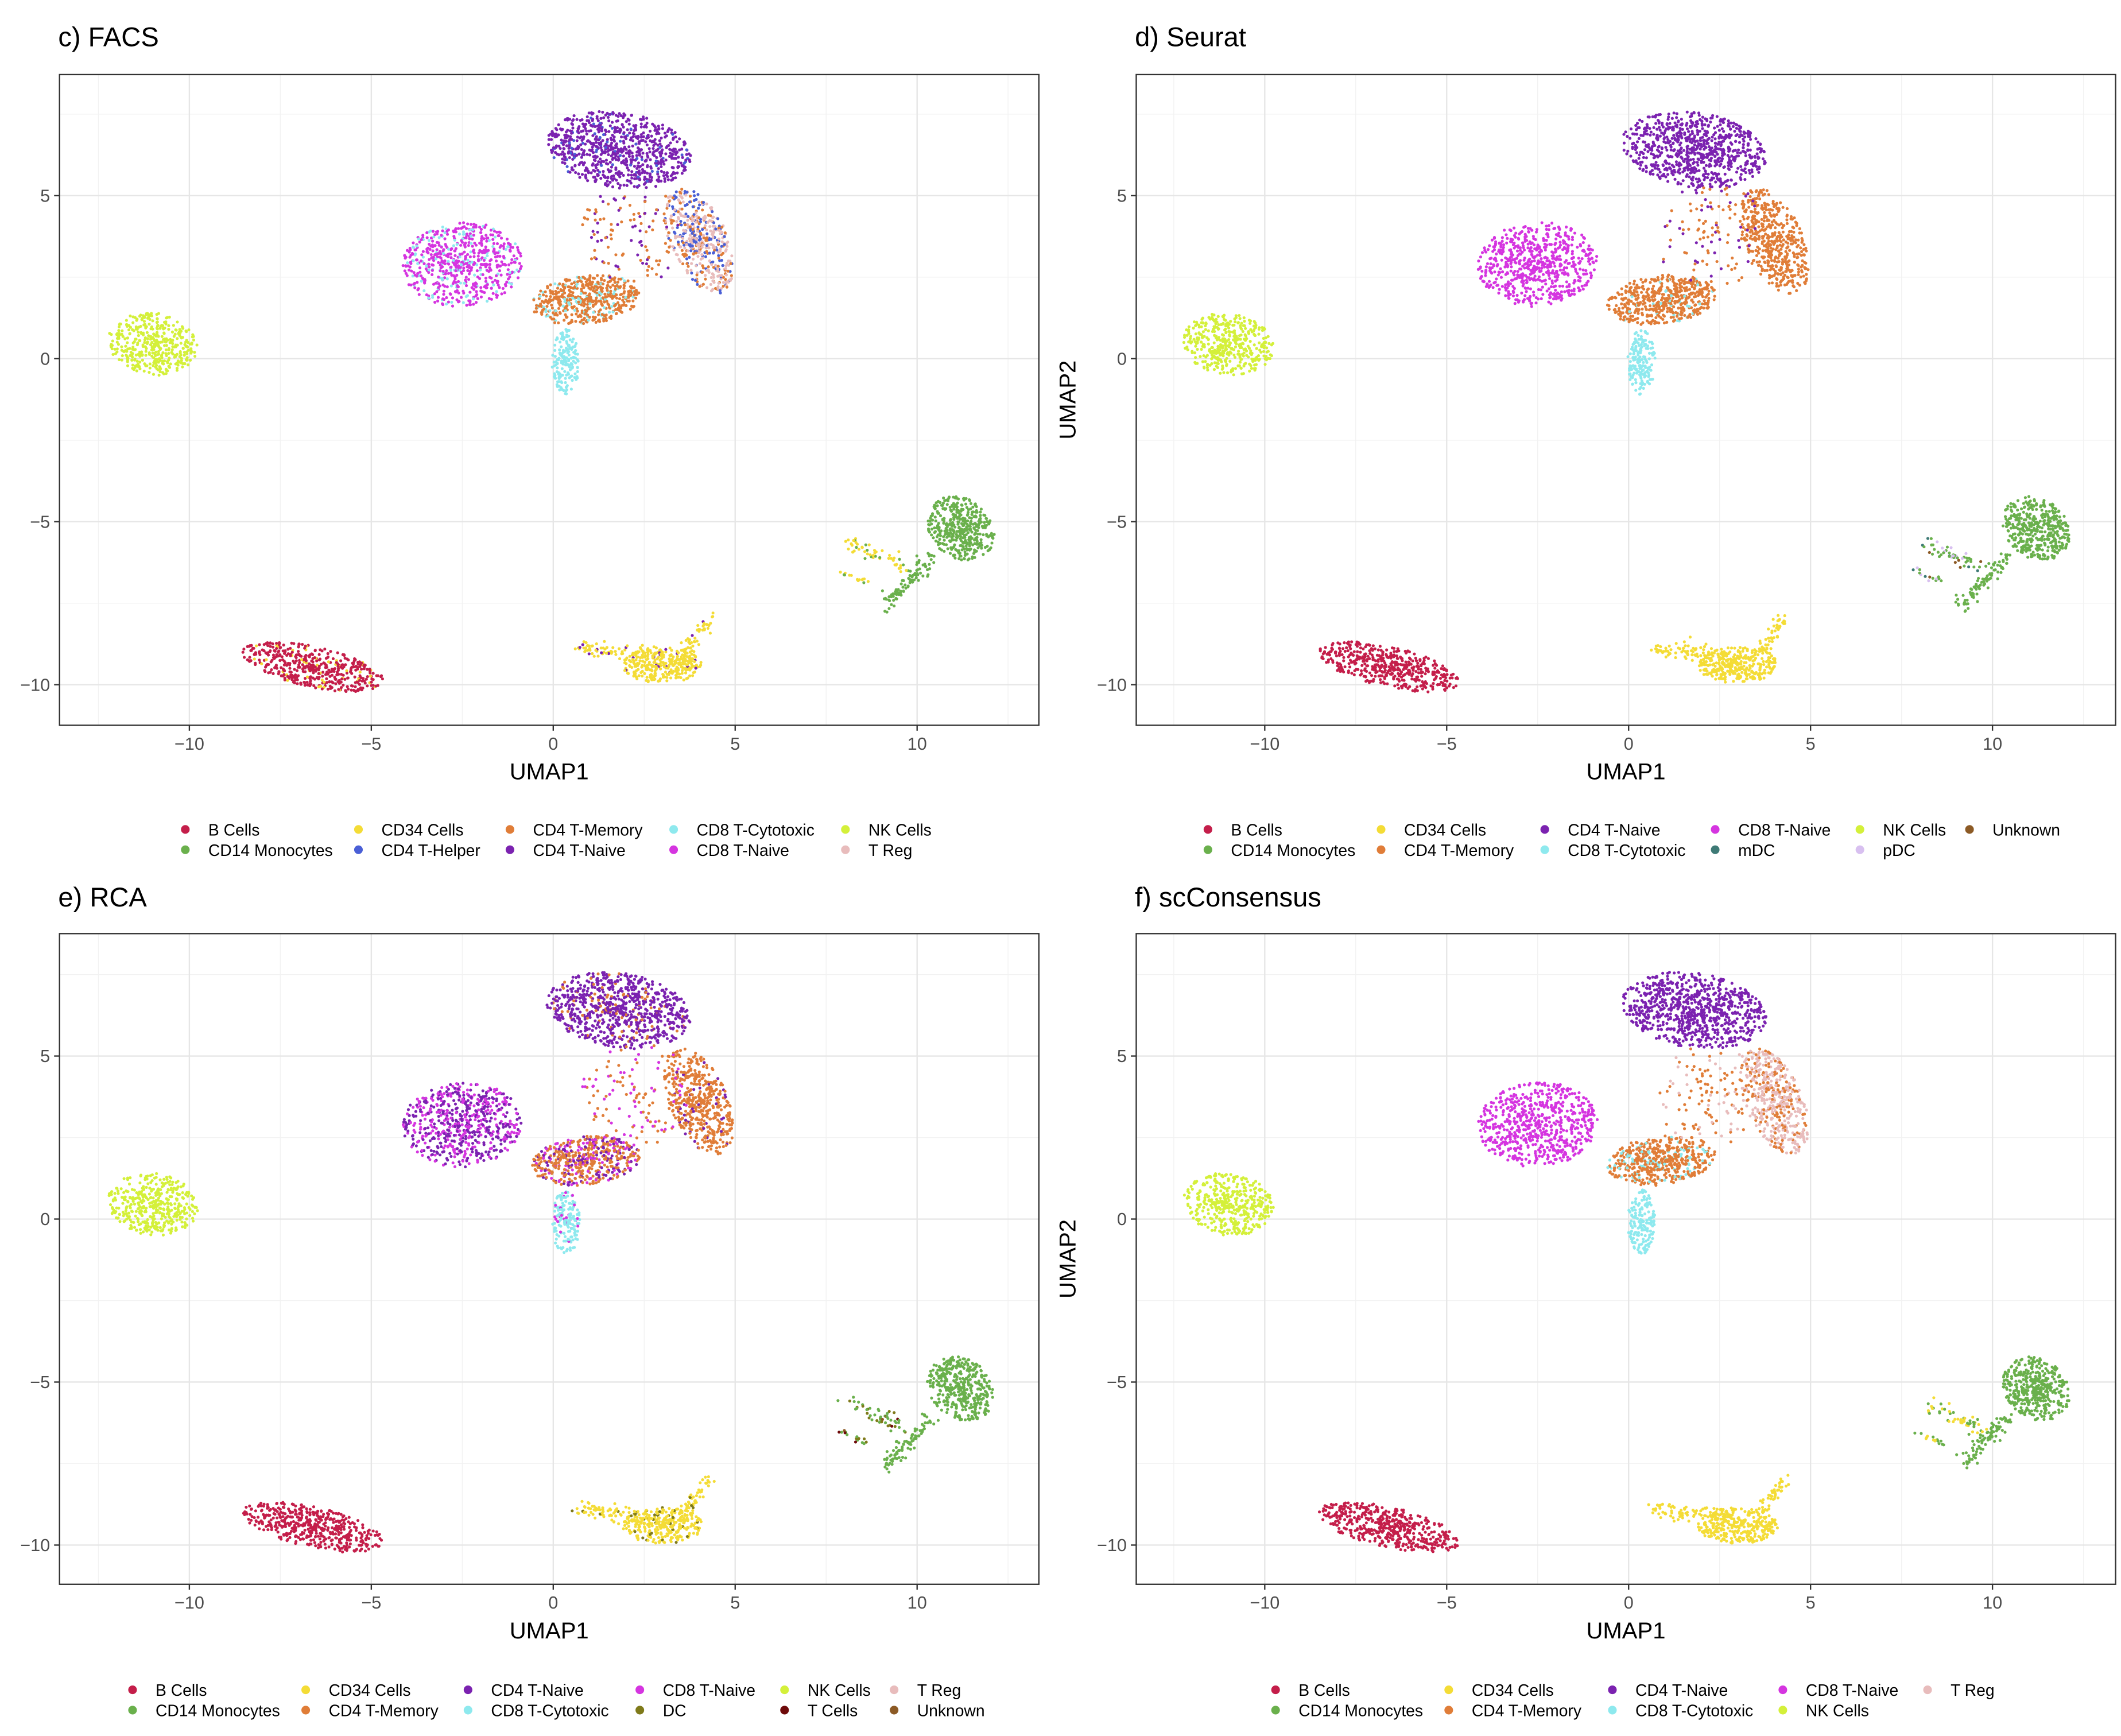 Image resolution: width=2121 pixels, height=1736 pixels. What do you see at coordinates (917, 744) in the screenshot?
I see `x-tick-label: 10` at bounding box center [917, 744].